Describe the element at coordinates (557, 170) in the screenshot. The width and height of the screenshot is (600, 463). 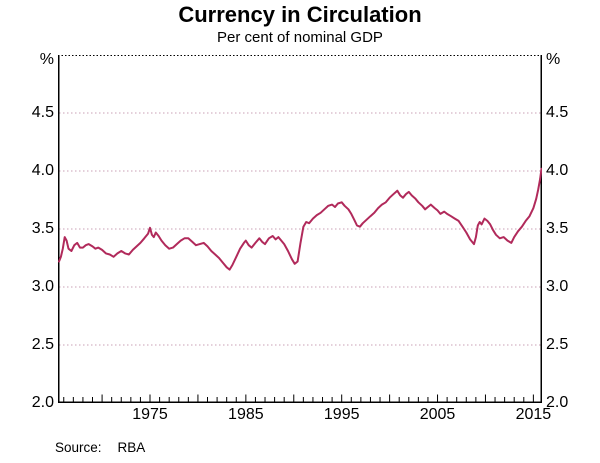
I see `y-axis-tick-label-right: 4.0` at that location.